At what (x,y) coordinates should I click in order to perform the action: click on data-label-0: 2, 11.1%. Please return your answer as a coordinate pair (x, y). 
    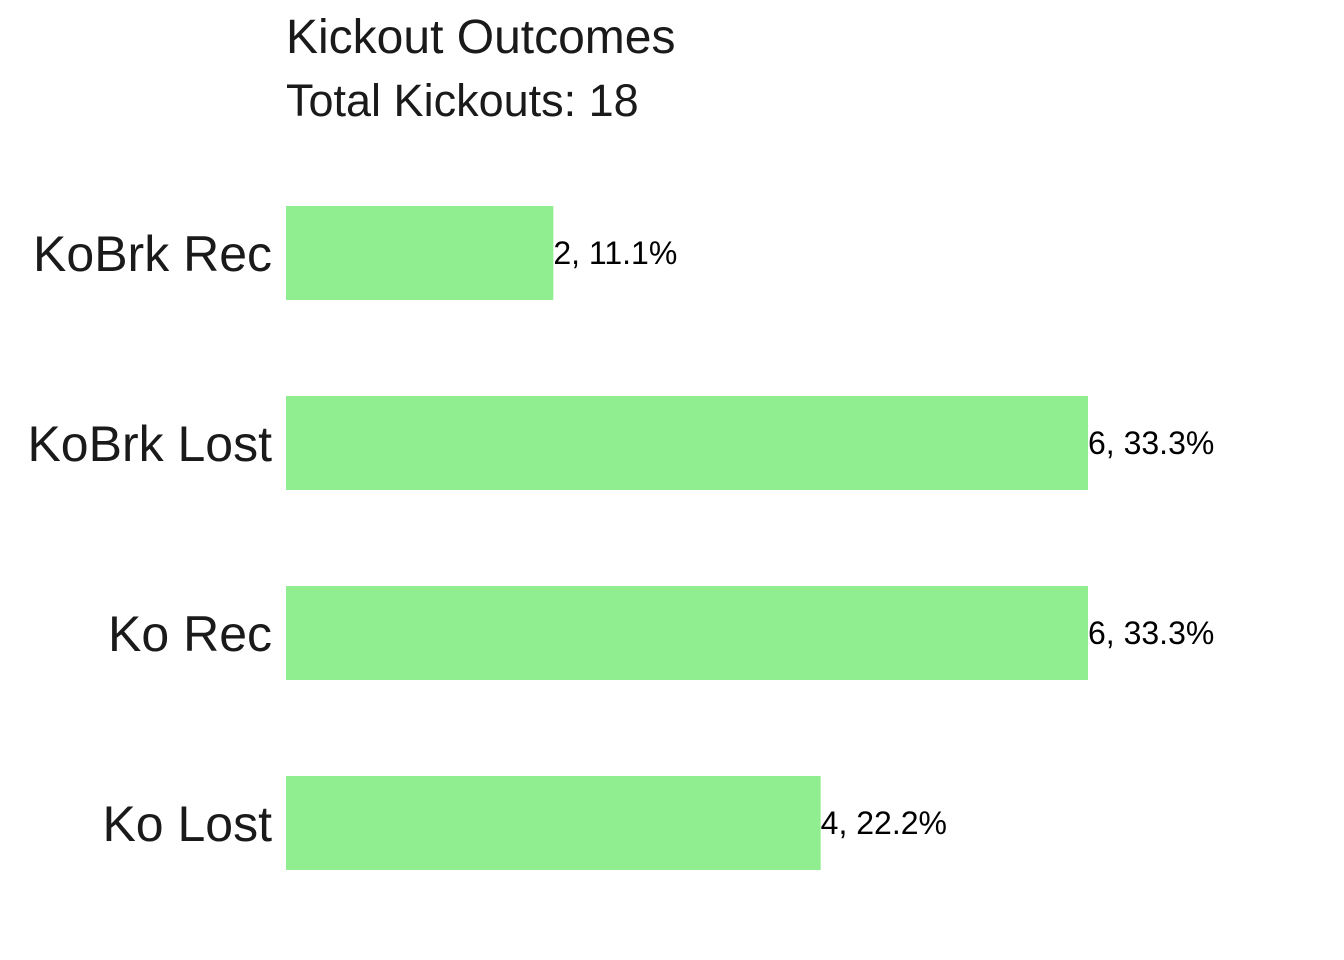
    Looking at the image, I should click on (615, 253).